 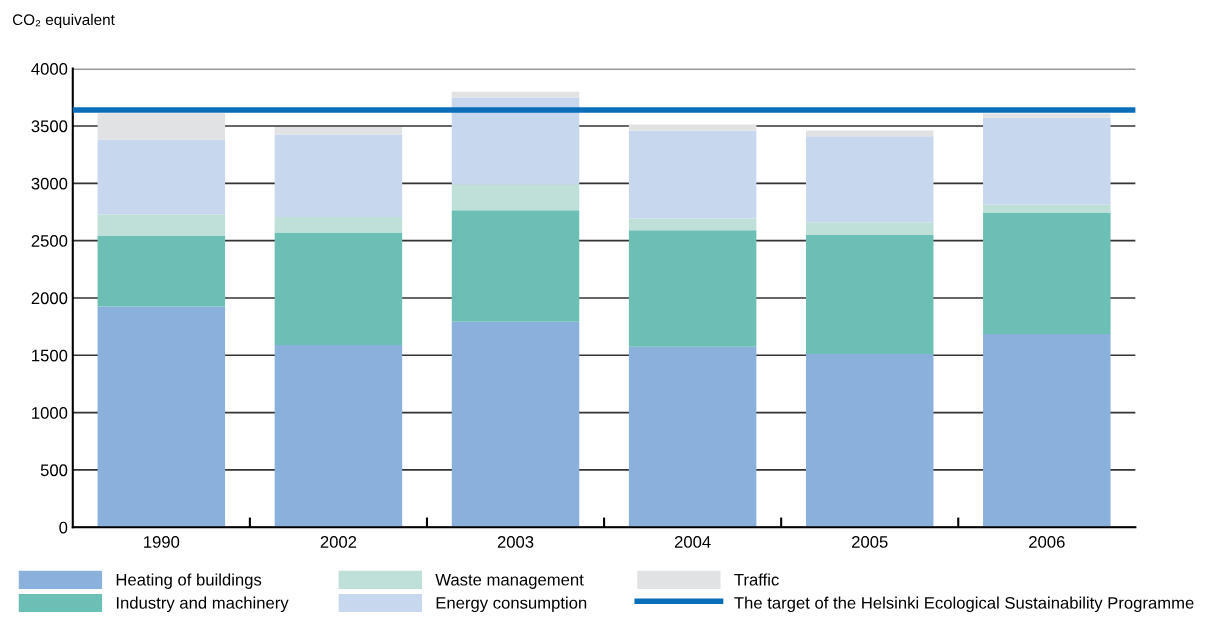 I want to click on x-tick-label: 1990, so click(x=162, y=542).